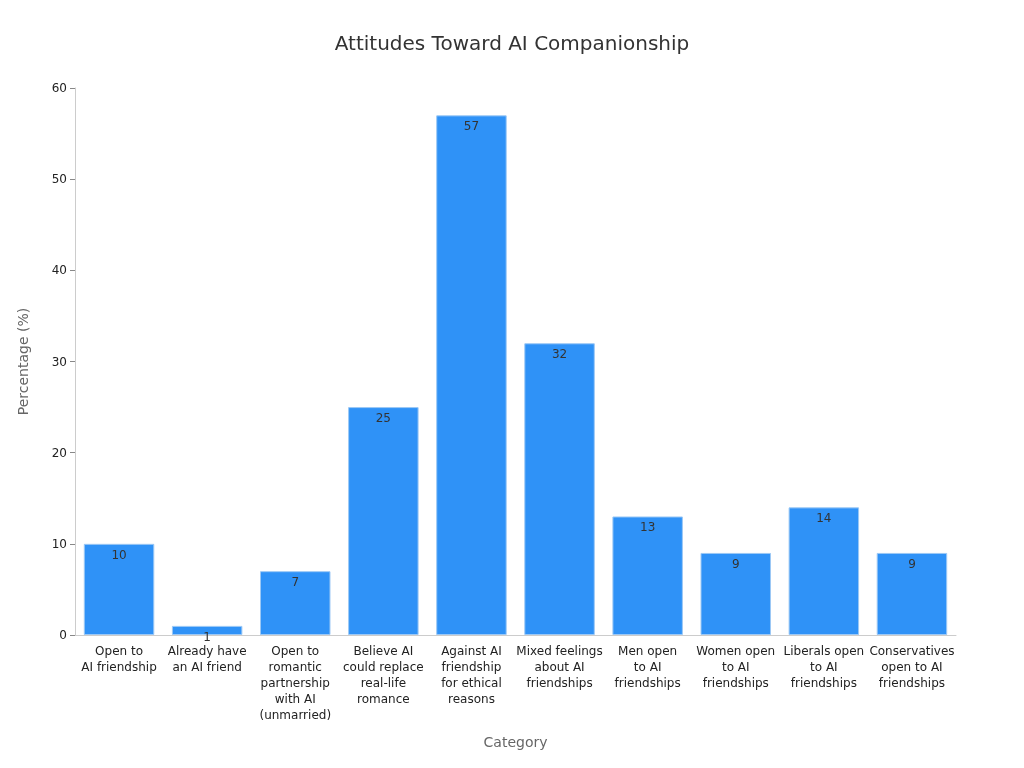 The height and width of the screenshot is (768, 1024). I want to click on y-tick-label: 60, so click(59, 88).